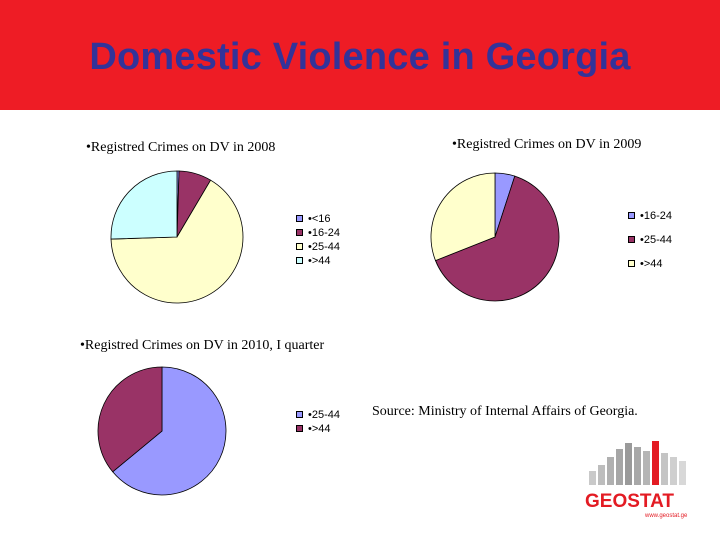 Image resolution: width=720 pixels, height=540 pixels. I want to click on legend-item-2008-0: •<16, so click(318, 219).